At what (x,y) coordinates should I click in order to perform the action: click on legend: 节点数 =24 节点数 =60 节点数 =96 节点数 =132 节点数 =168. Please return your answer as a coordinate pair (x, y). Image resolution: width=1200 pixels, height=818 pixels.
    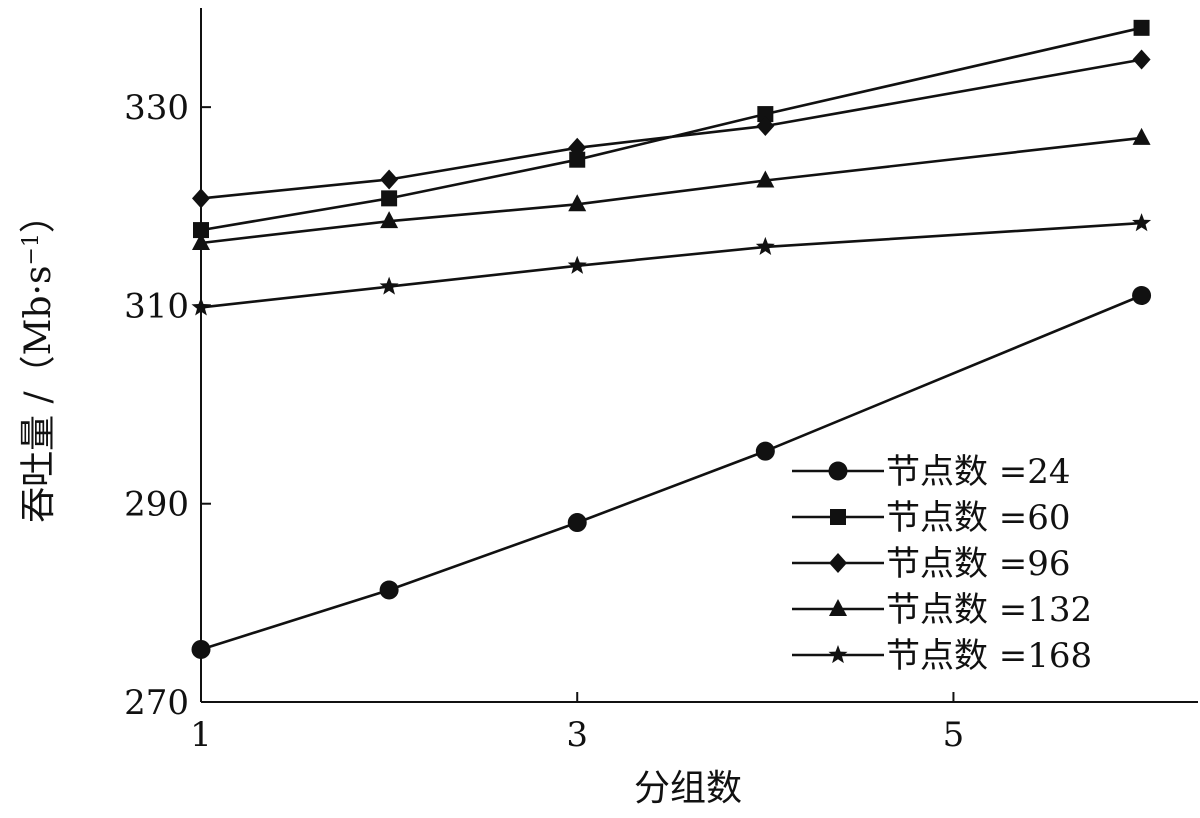
    Looking at the image, I should click on (942, 564).